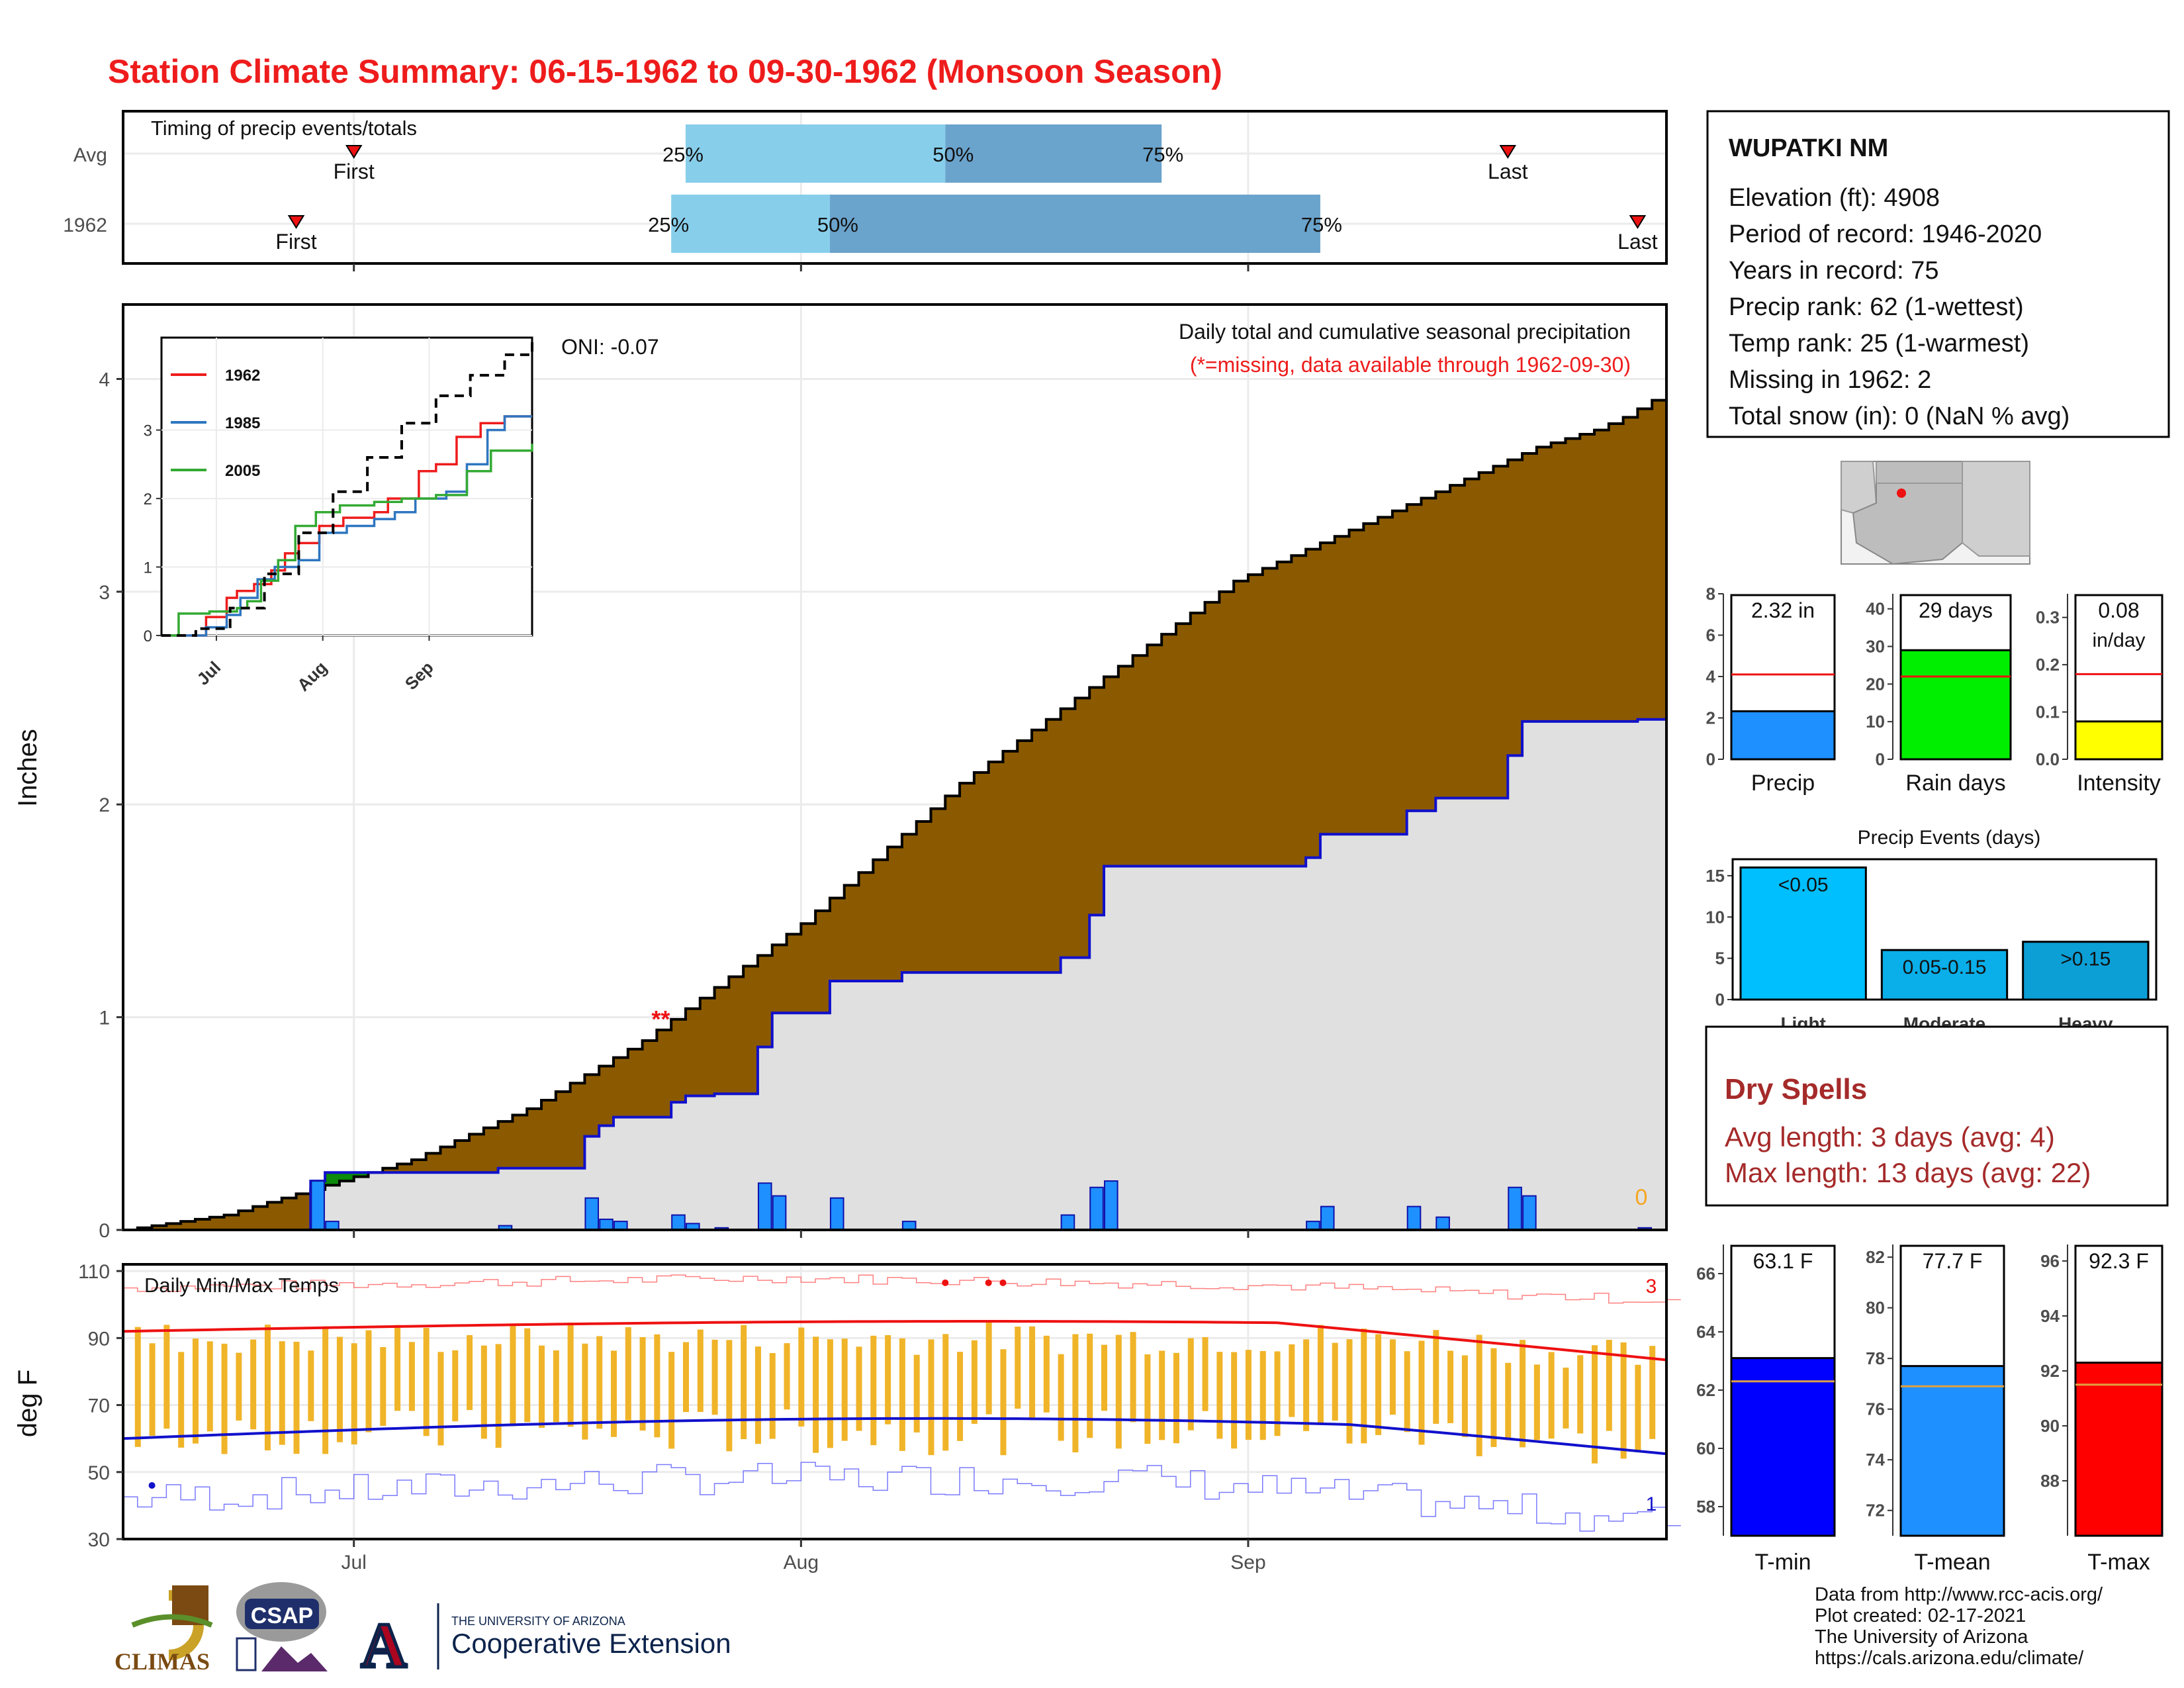  What do you see at coordinates (172, 1621) in the screenshot?
I see `climas-arc` at bounding box center [172, 1621].